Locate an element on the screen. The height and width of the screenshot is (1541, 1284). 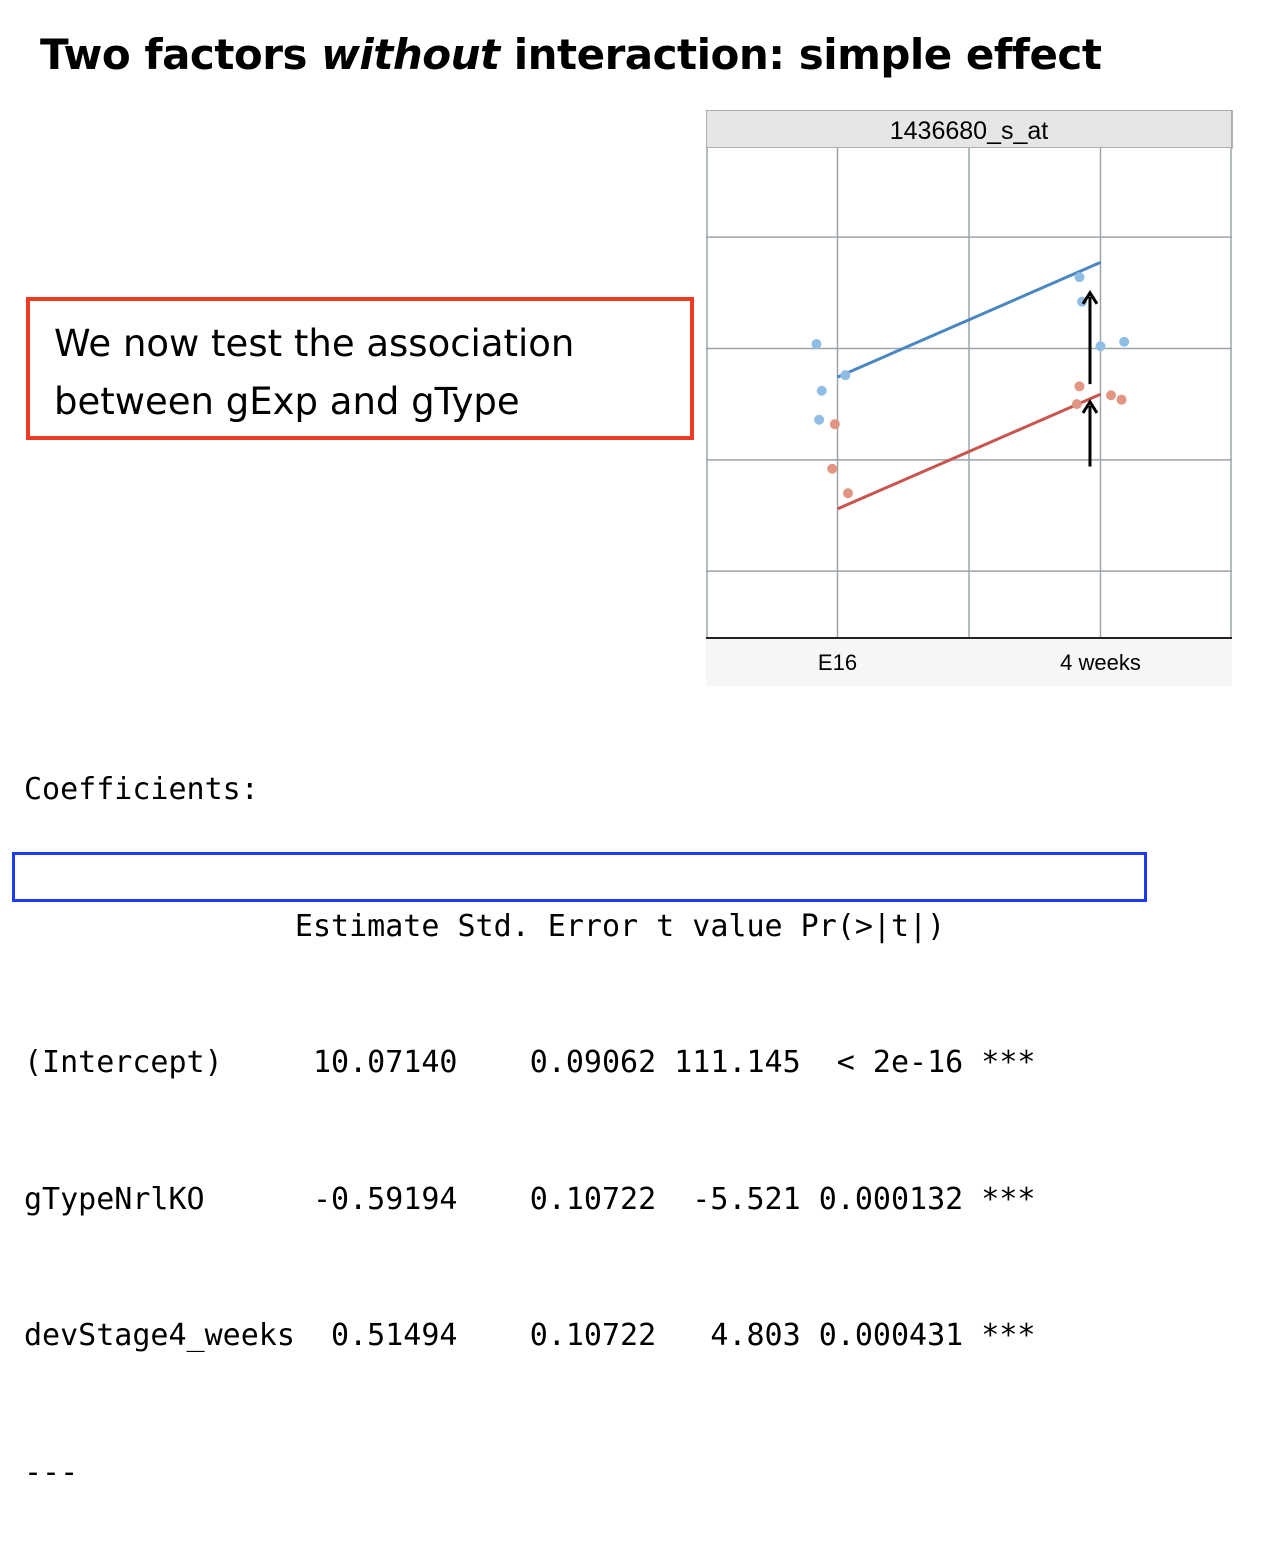
coef-footer: --- is located at coordinates (51, 1472).